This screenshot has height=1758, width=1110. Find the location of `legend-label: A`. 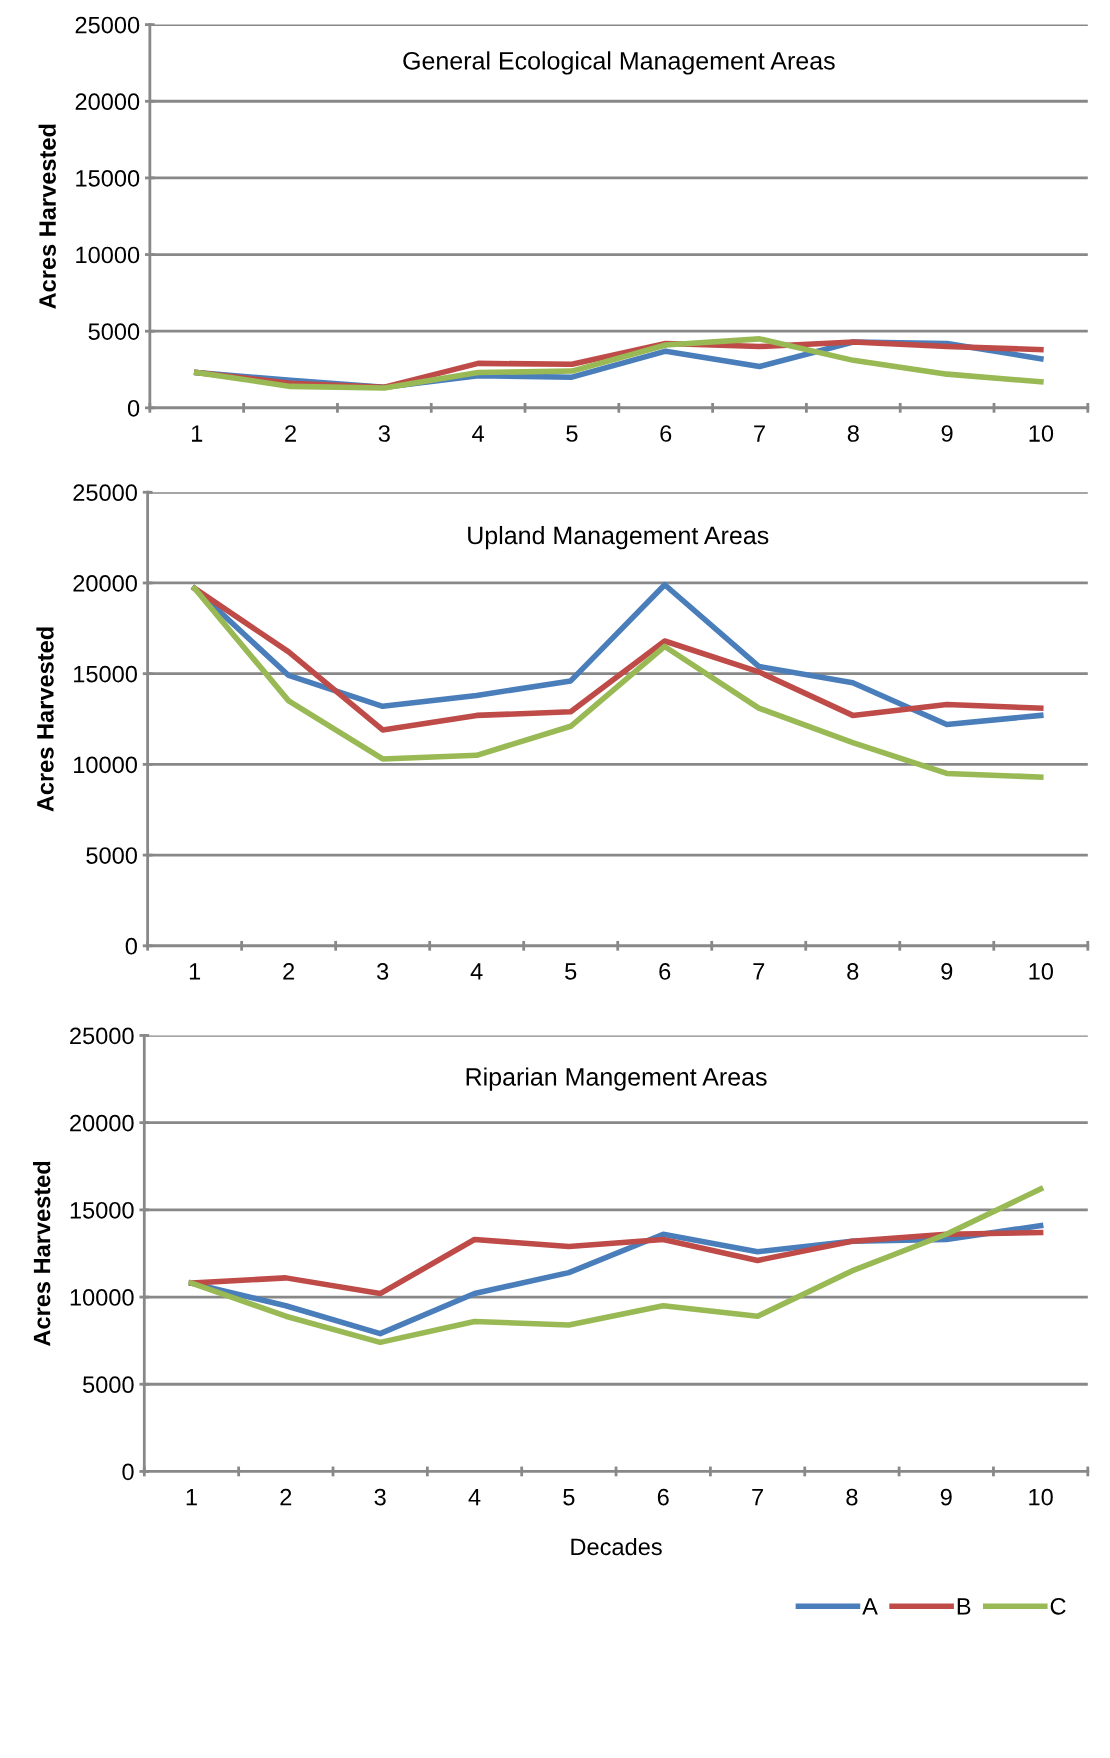

legend-label: A is located at coordinates (870, 1606).